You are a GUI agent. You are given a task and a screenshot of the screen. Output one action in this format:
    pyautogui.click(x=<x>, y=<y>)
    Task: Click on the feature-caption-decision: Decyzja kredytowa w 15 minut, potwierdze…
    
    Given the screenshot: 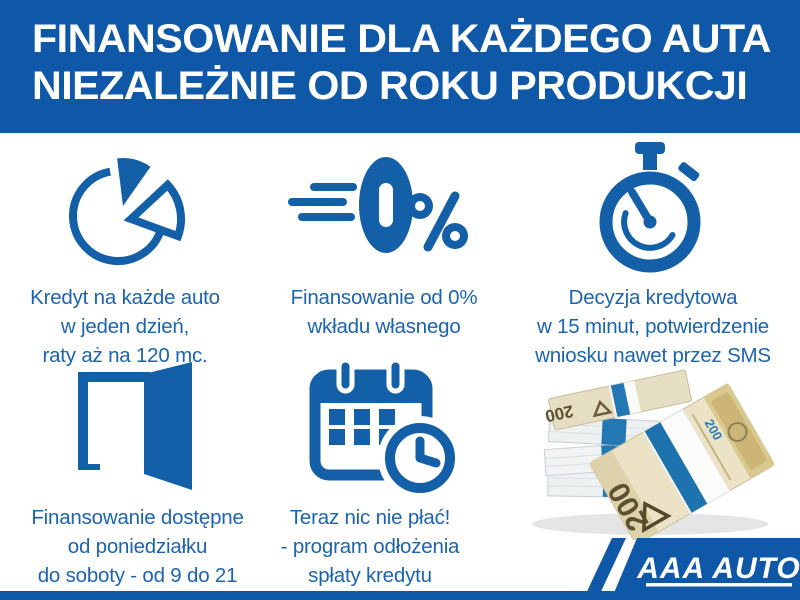 What is the action you would take?
    pyautogui.click(x=653, y=326)
    